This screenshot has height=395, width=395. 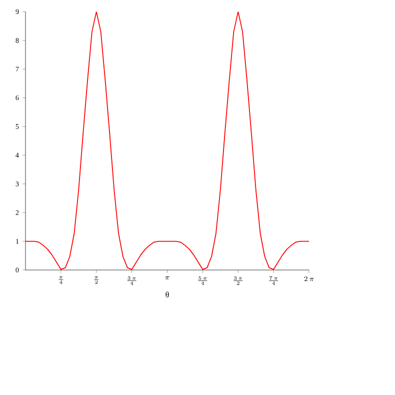 What do you see at coordinates (61, 280) in the screenshot?
I see `x-tick-label: $\frac{\pi}{4}$` at bounding box center [61, 280].